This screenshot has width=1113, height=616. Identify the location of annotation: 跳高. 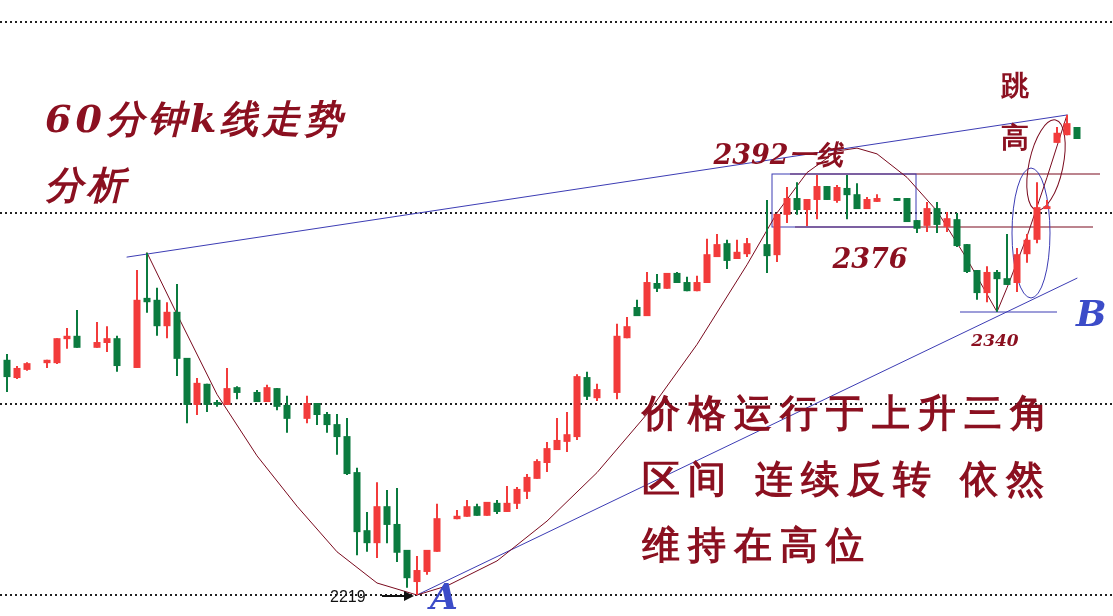
(1015, 112).